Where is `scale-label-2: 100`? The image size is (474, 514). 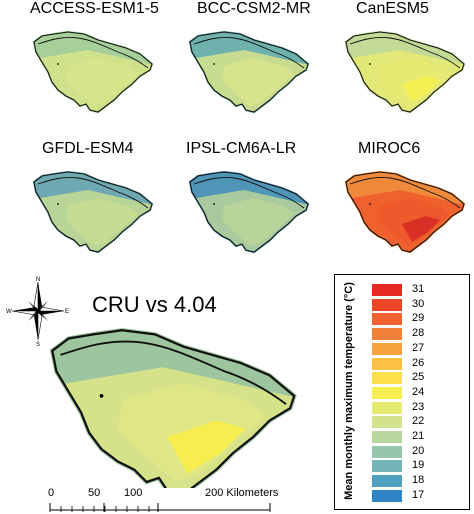
scale-label-2: 100 is located at coordinates (133, 493).